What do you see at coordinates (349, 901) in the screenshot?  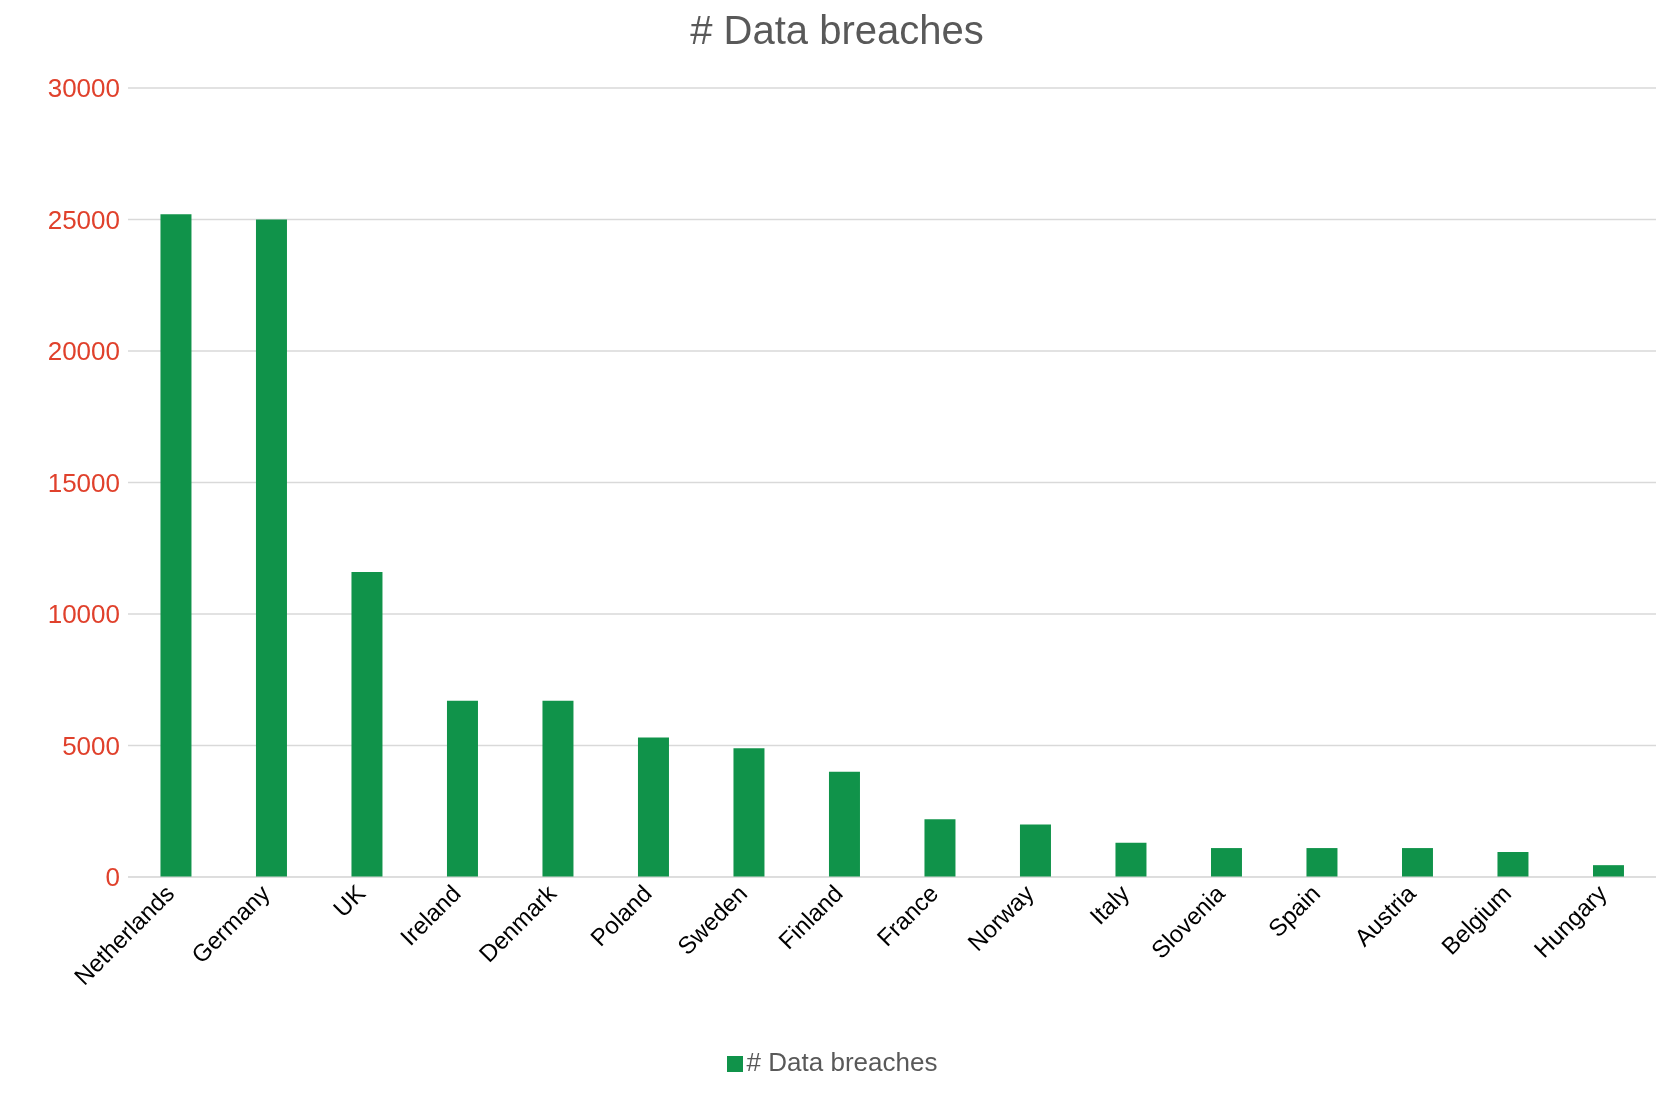 I see `x-tick-label: UK` at bounding box center [349, 901].